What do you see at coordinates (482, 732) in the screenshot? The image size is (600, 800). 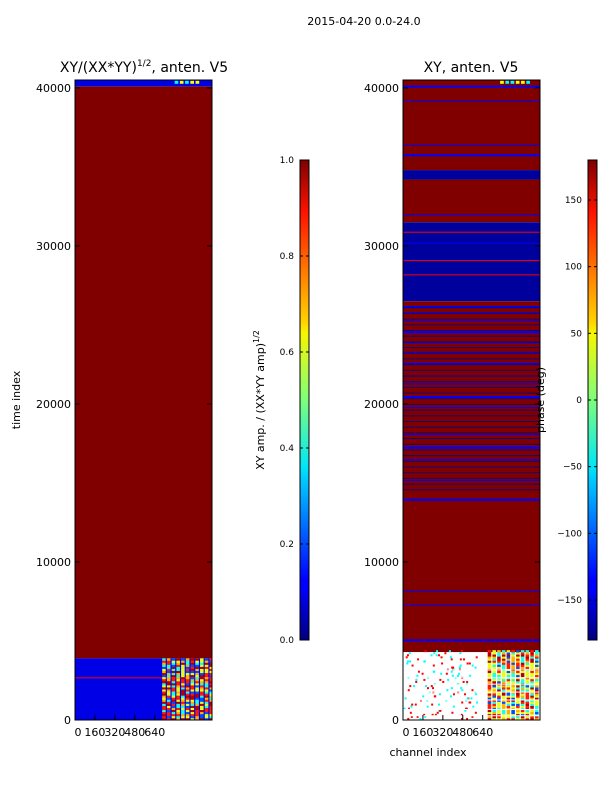 I see `x-tick-label: 640` at bounding box center [482, 732].